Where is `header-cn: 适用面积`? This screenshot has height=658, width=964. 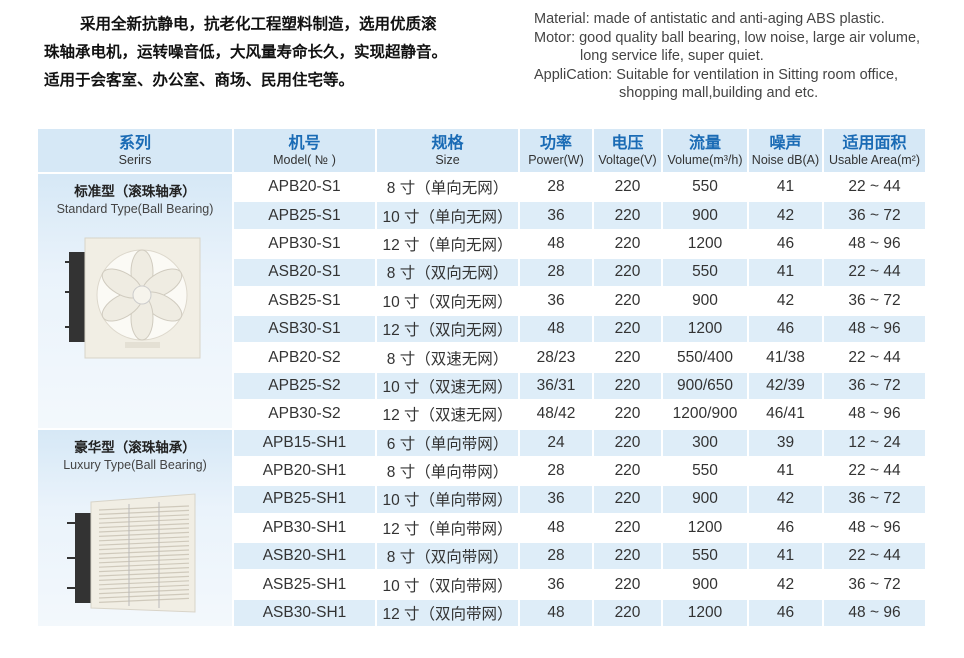 header-cn: 适用面积 is located at coordinates (874, 143).